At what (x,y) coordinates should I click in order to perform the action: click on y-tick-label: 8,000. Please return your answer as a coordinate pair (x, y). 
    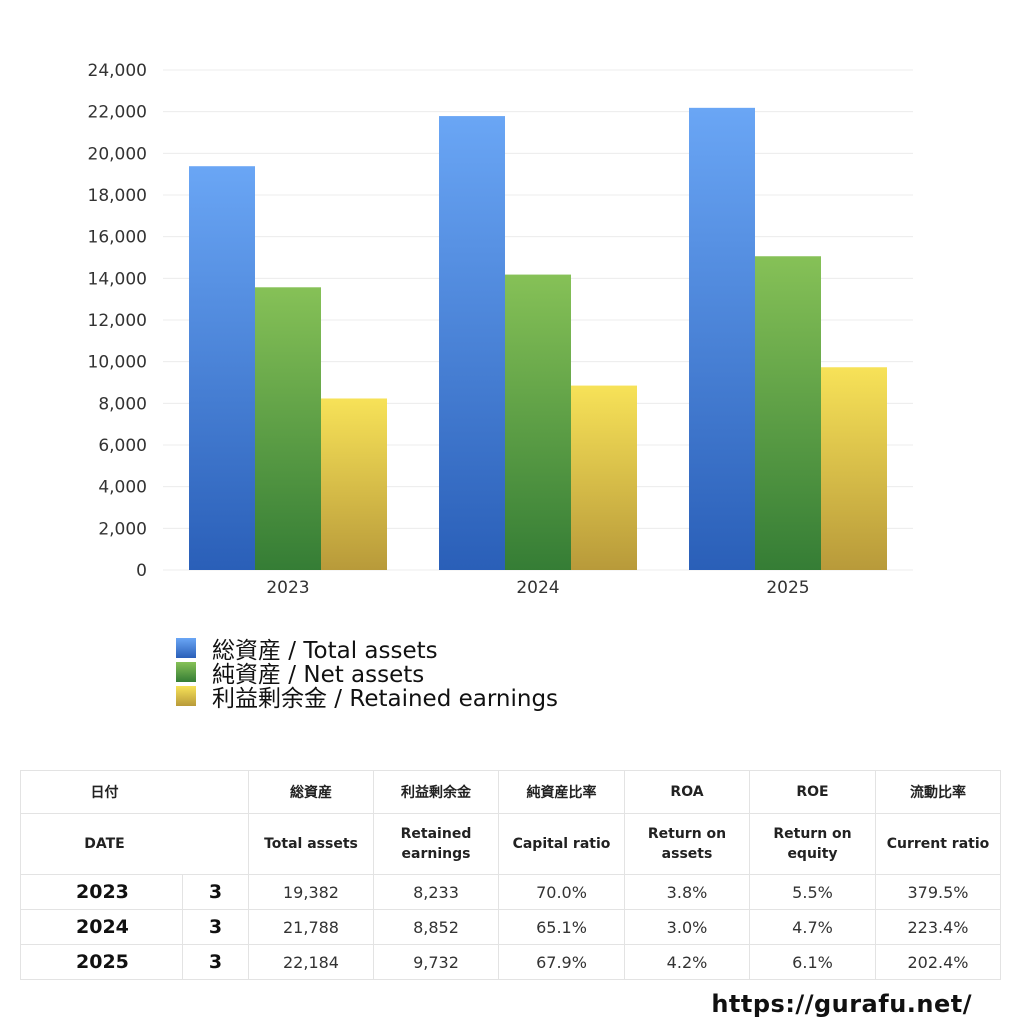
    Looking at the image, I should click on (122, 404).